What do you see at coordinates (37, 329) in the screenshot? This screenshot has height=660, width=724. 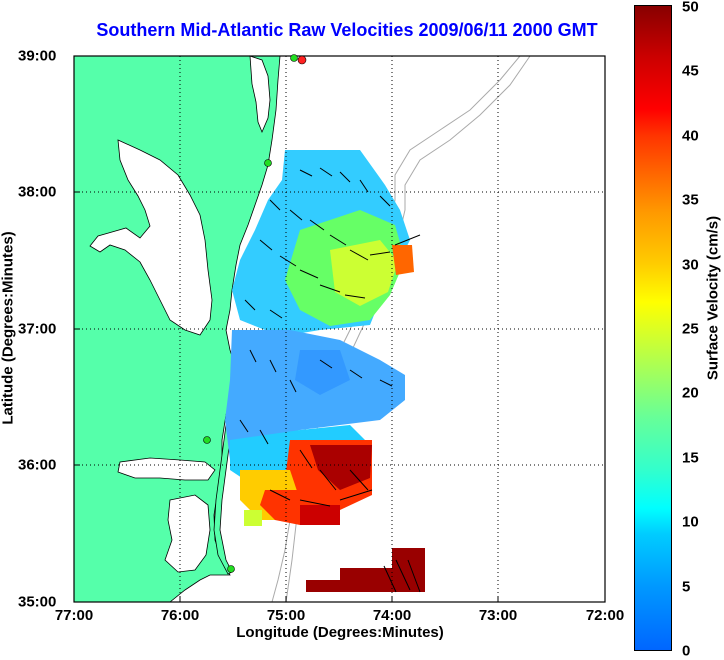 I see `y-tick-label: 37:00` at bounding box center [37, 329].